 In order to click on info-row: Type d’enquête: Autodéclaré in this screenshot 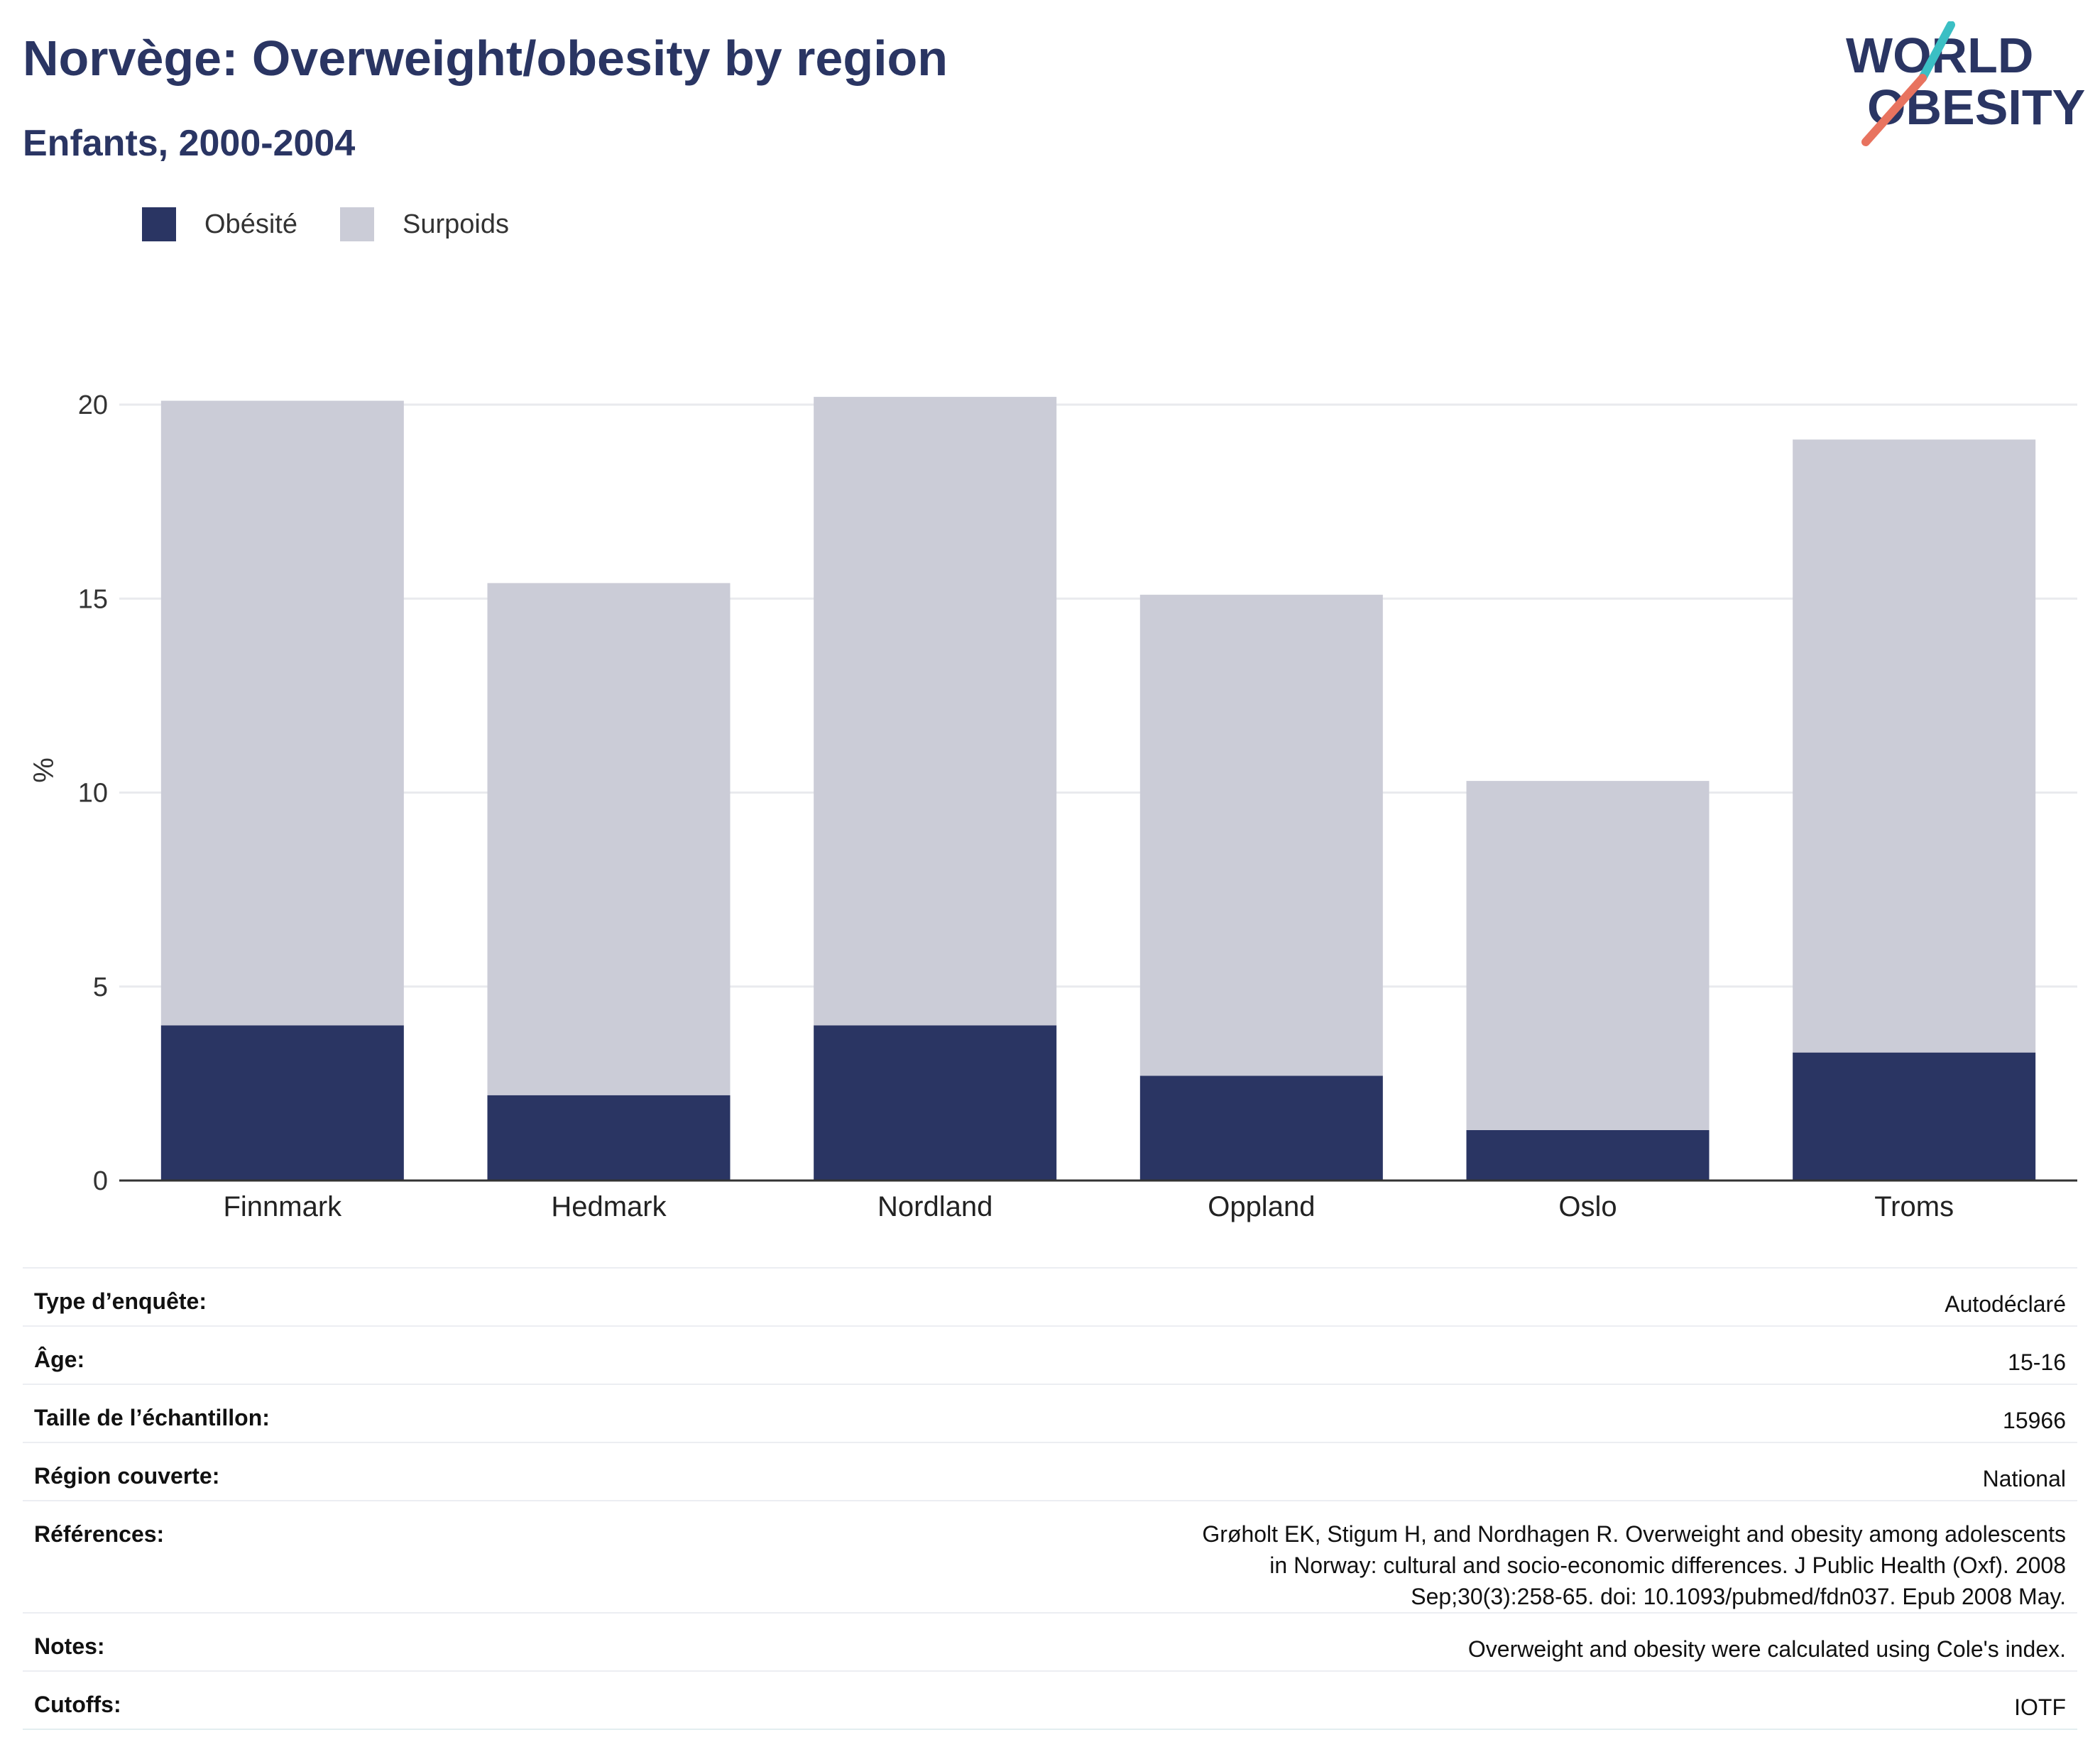, I will do `click(1050, 1296)`.